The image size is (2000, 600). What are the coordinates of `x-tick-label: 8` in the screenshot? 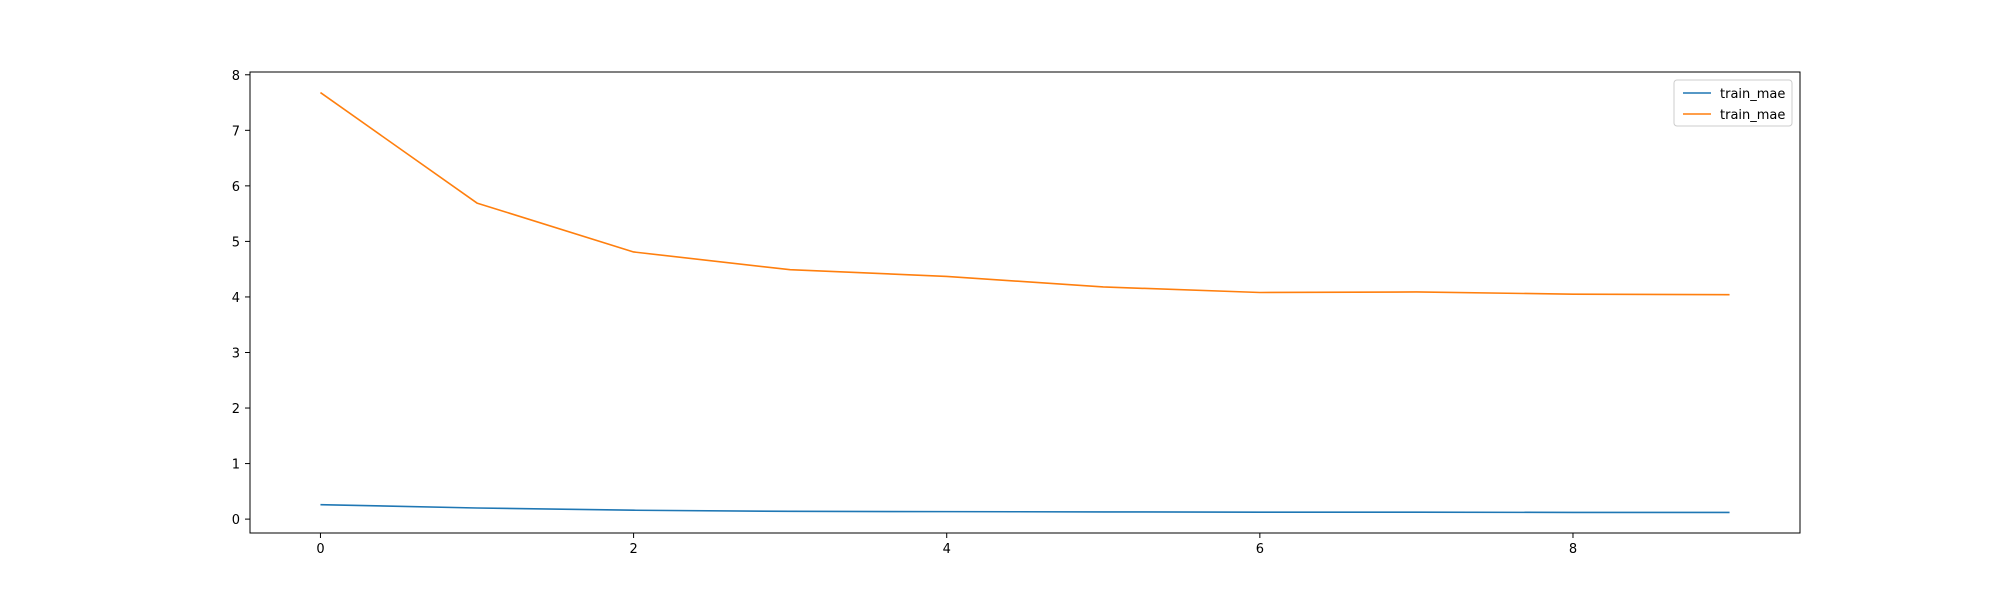 It's located at (1573, 549).